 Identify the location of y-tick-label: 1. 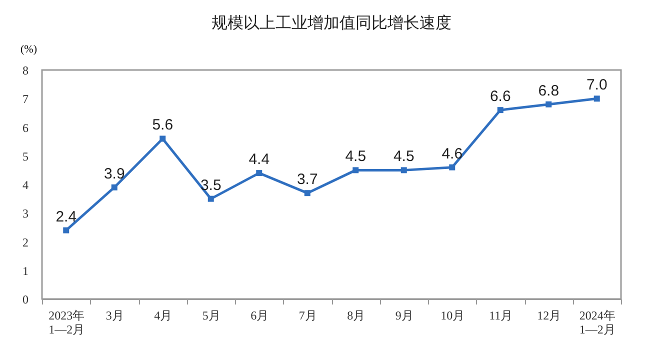
(25, 271).